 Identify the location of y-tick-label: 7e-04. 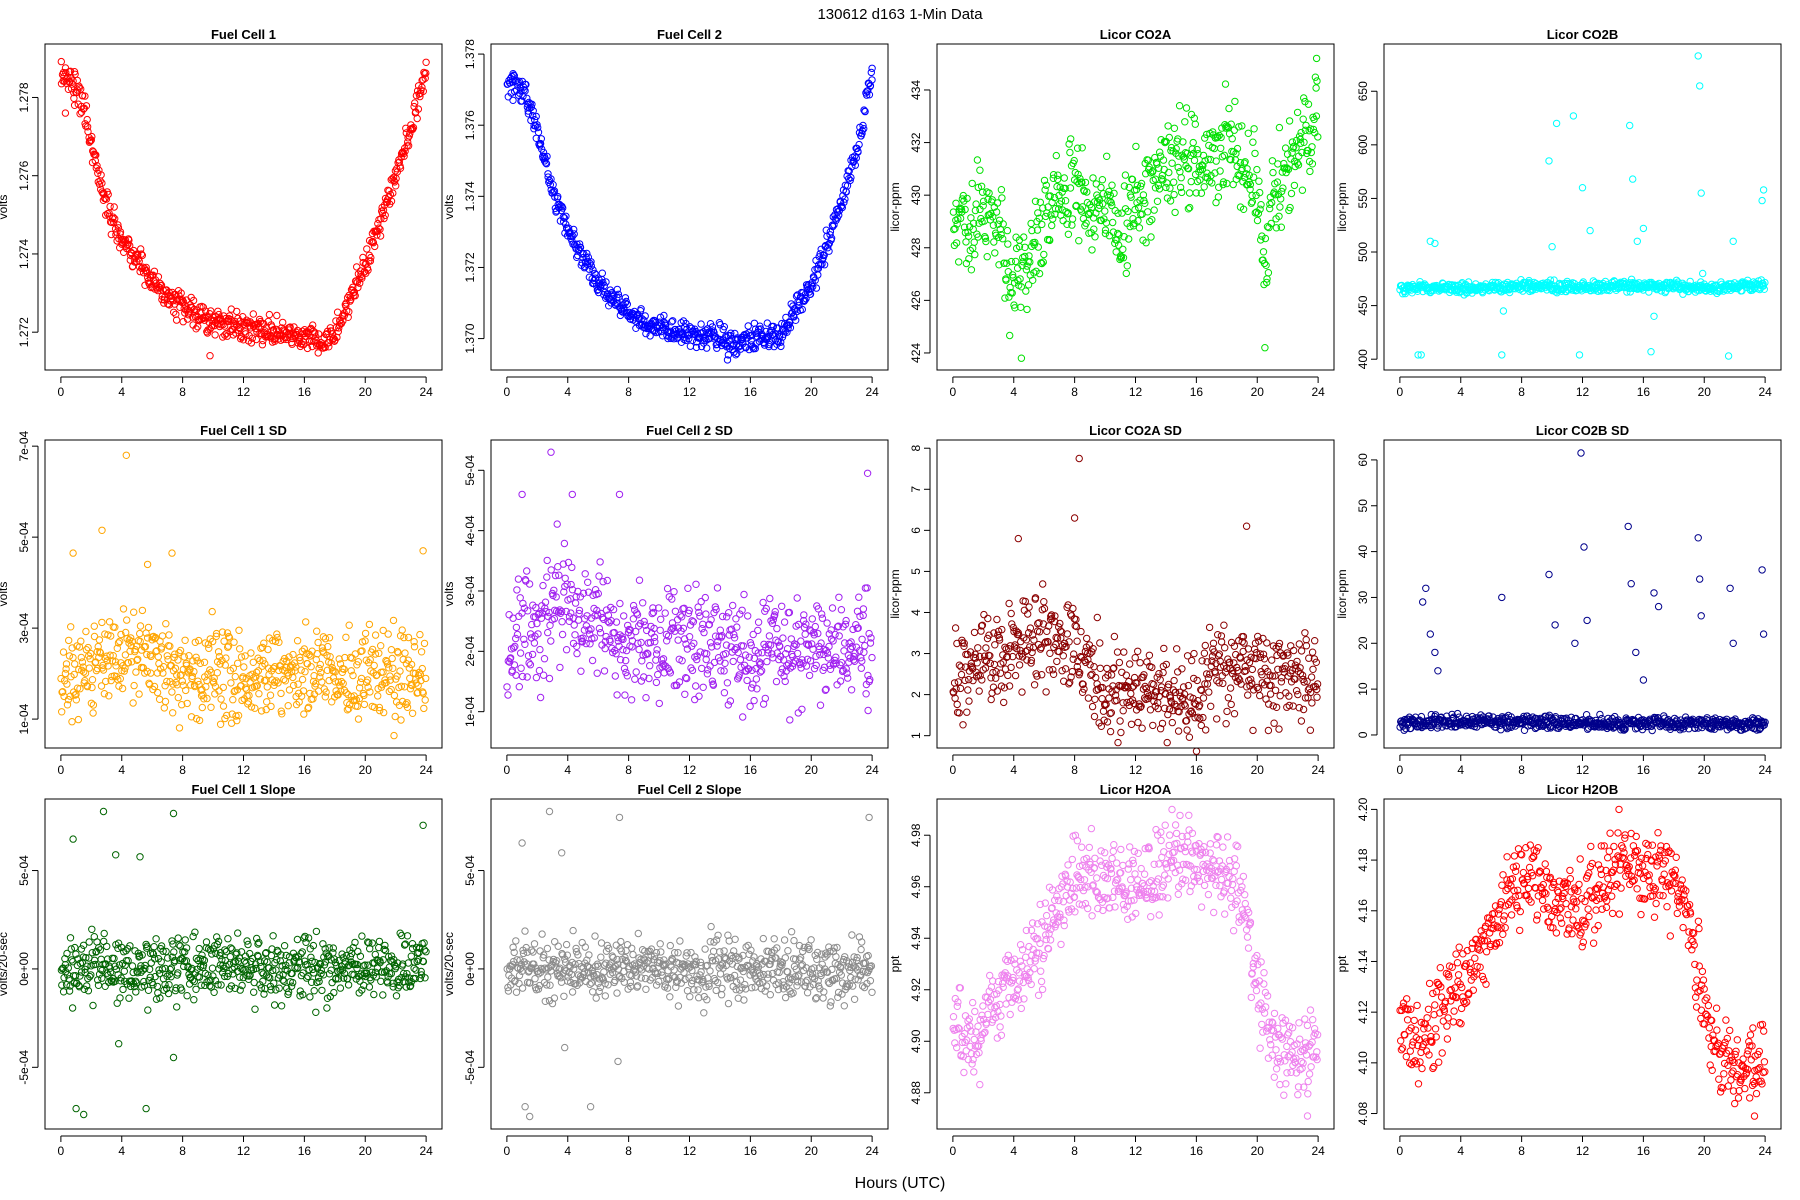
(24, 445).